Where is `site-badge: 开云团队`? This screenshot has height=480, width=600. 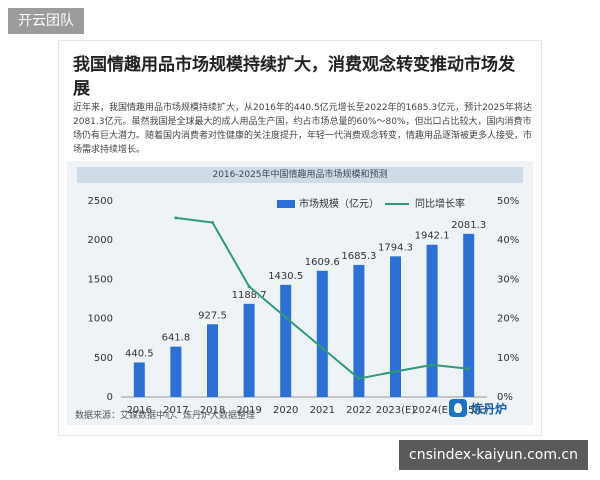
site-badge: 开云团队 is located at coordinates (46, 21).